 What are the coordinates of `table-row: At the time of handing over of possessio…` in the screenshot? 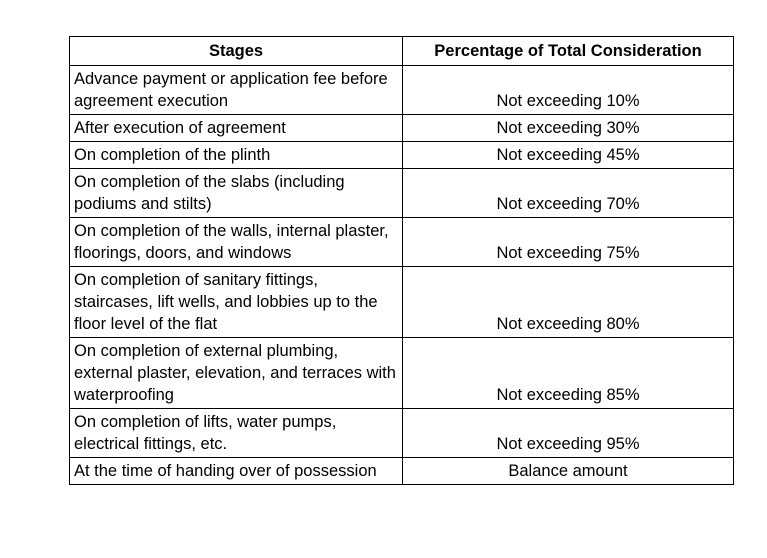 It's located at (401, 471).